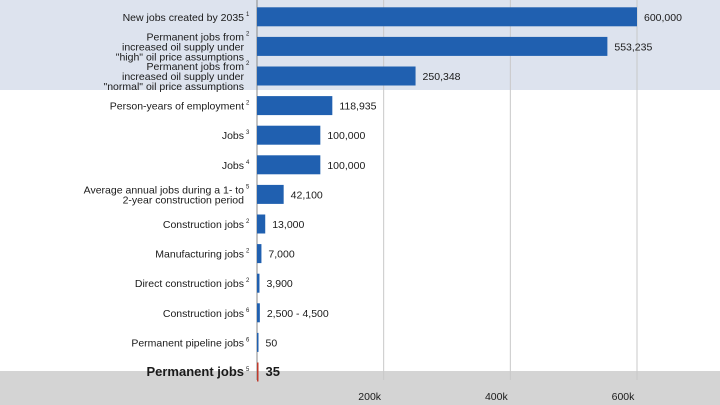 The width and height of the screenshot is (720, 405). Describe the element at coordinates (298, 314) in the screenshot. I see `value-label: 2,500 - 4,500` at that location.